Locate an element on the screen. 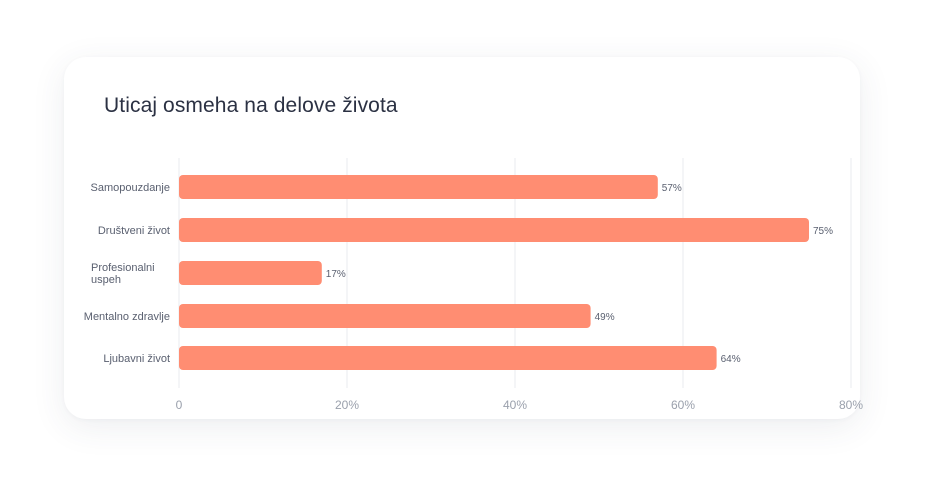 This screenshot has width=925, height=493. category-label: Profesionalni is located at coordinates (123, 268).